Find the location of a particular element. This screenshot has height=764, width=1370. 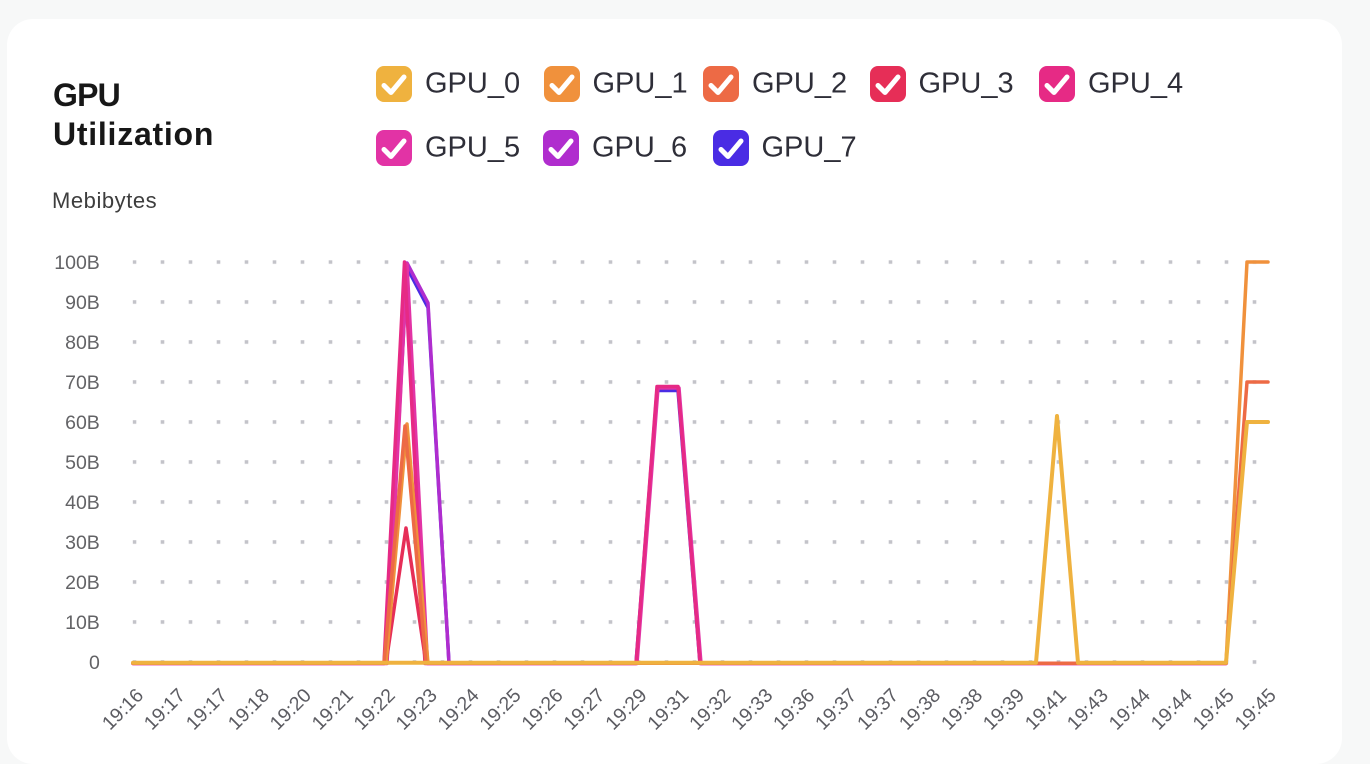

svg-text: 70B is located at coordinates (82, 383).